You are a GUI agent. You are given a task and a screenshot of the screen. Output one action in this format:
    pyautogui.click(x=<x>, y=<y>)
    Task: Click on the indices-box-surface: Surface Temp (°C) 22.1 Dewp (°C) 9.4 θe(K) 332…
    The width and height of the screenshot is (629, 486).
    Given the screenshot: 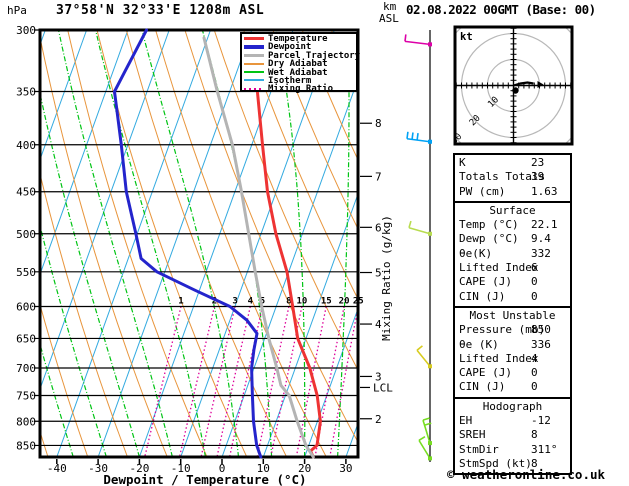 What is the action you would take?
    pyautogui.click(x=512, y=254)
    